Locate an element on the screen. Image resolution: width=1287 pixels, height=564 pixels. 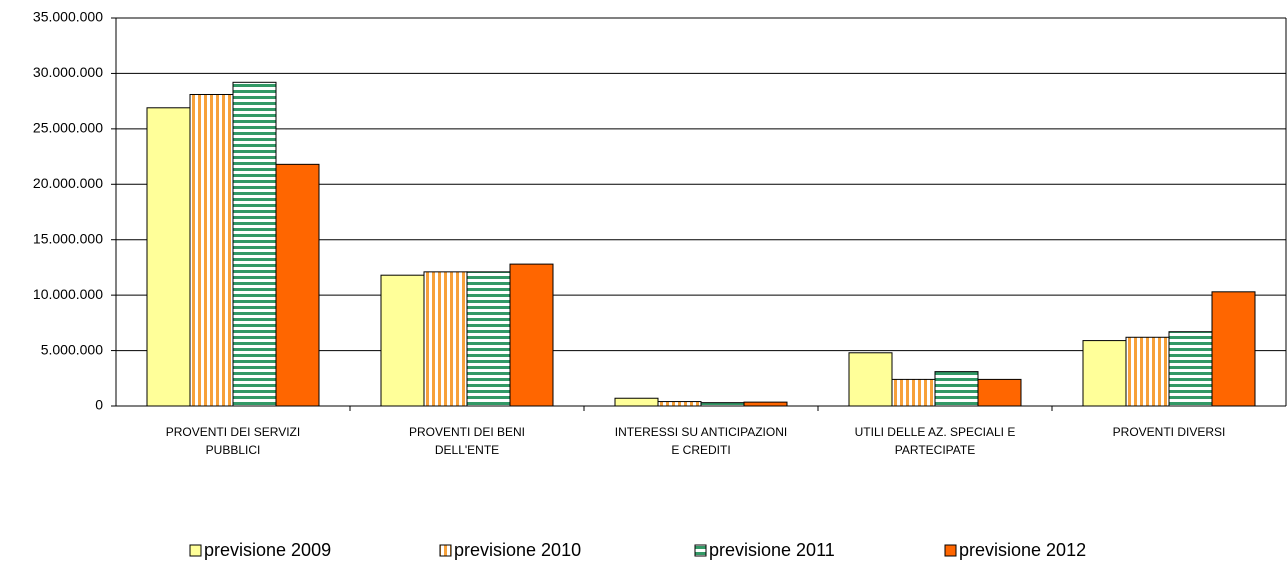
x-tick-label: INTERESSI SU ANTICIPAZIONI E CREDITI is located at coordinates (701, 441).